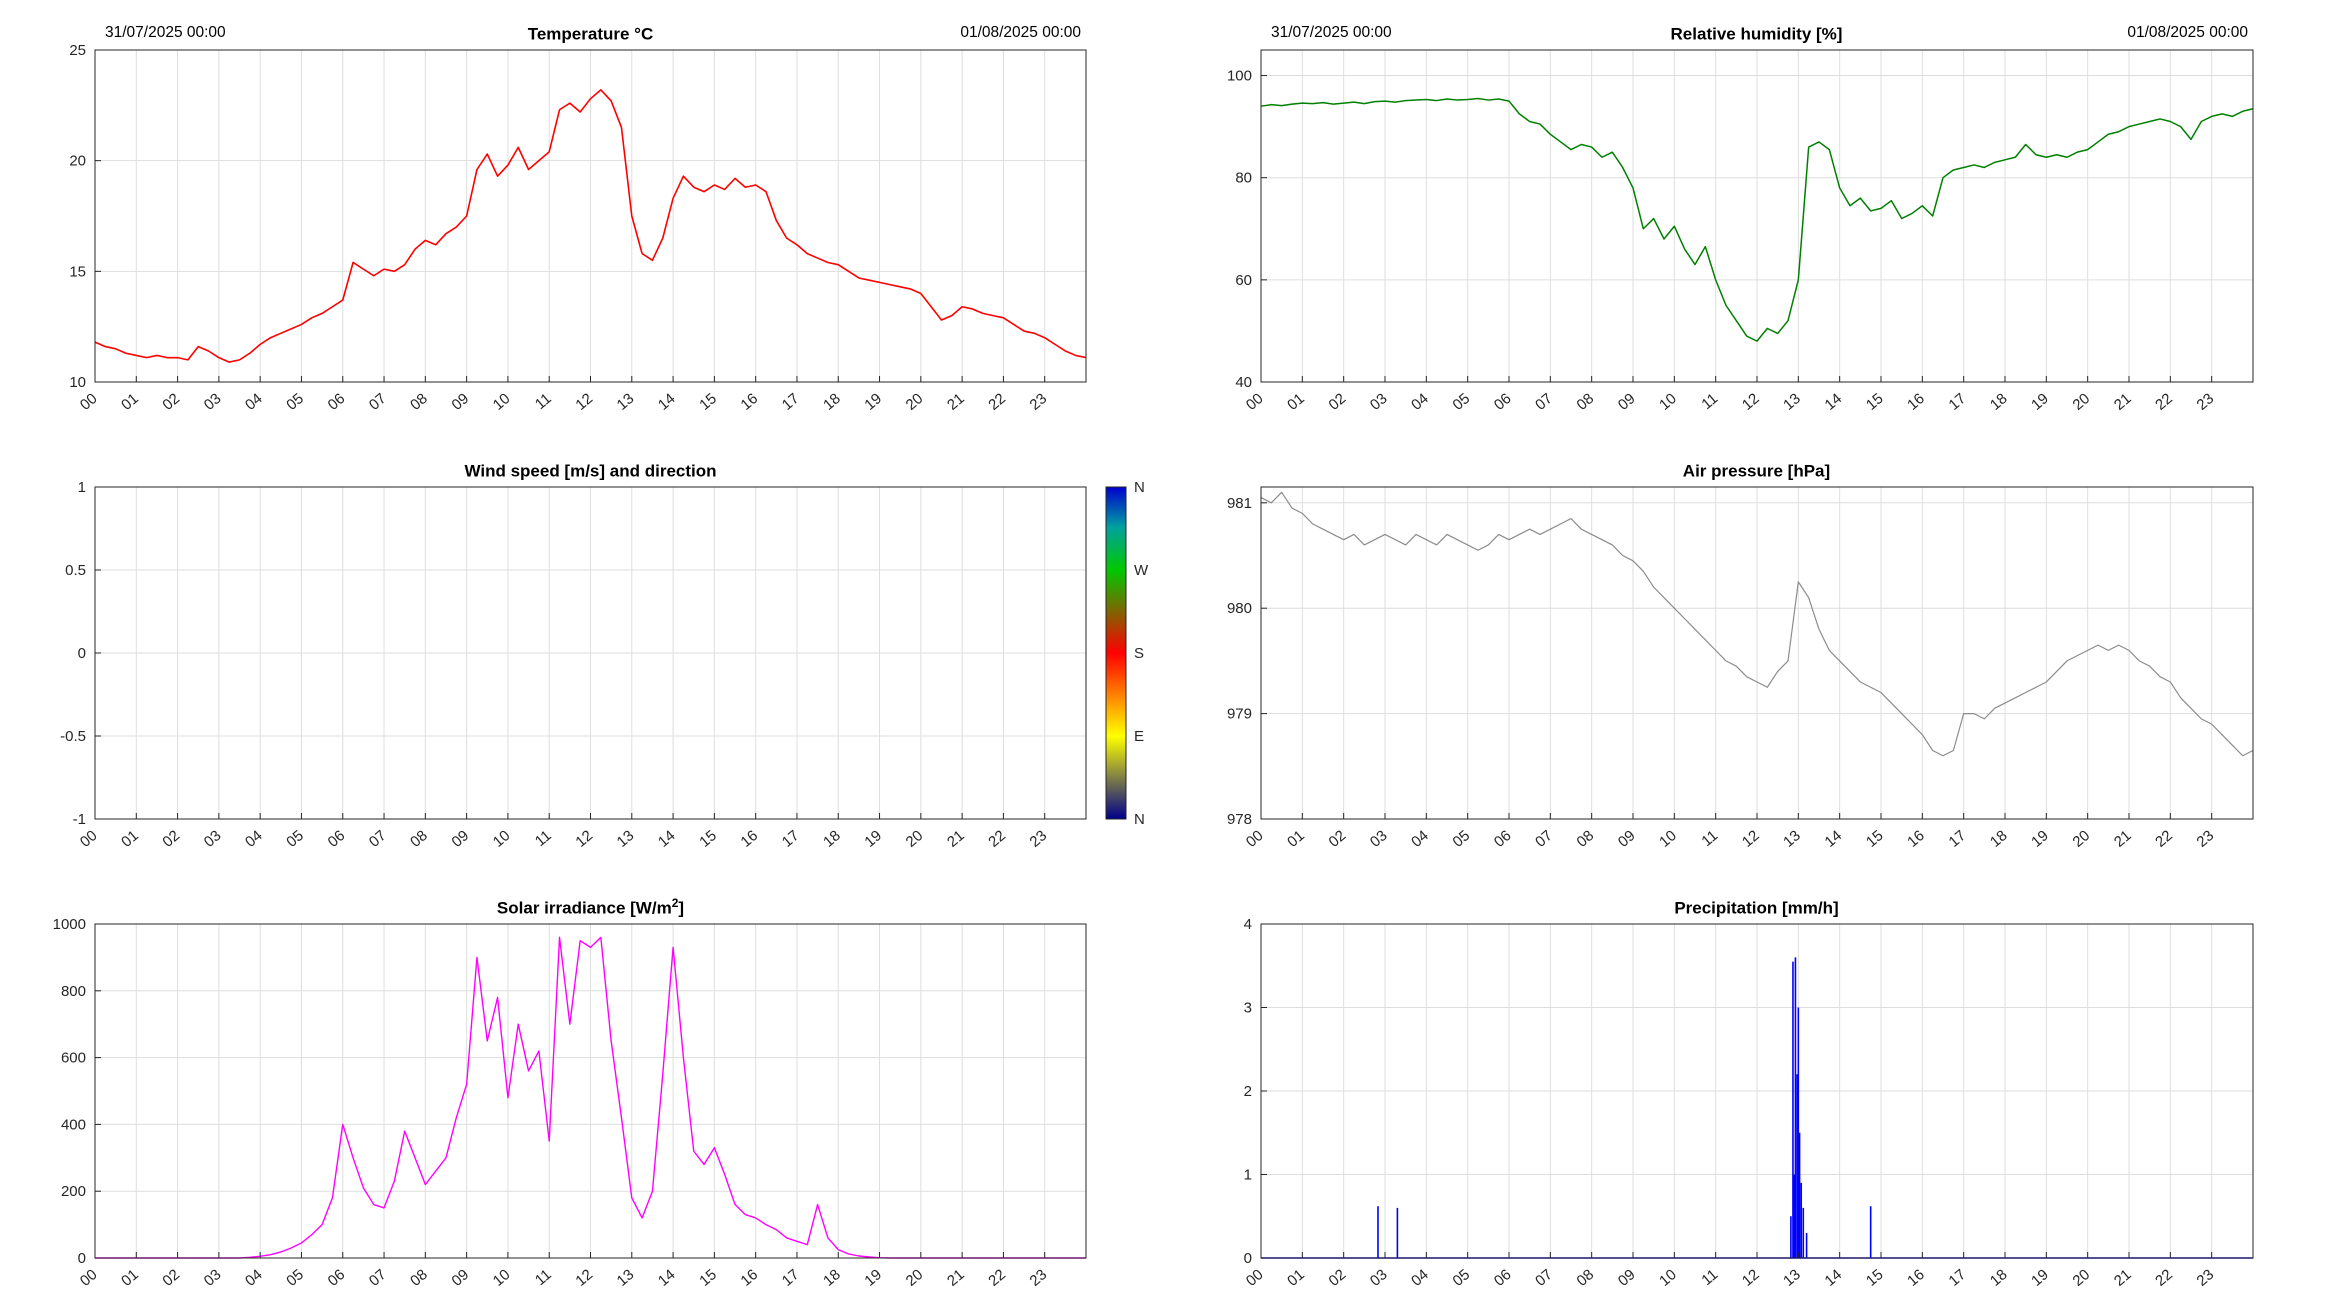 The width and height of the screenshot is (2333, 1313). I want to click on pressure-title: Air pressure [hPa], so click(1756, 471).